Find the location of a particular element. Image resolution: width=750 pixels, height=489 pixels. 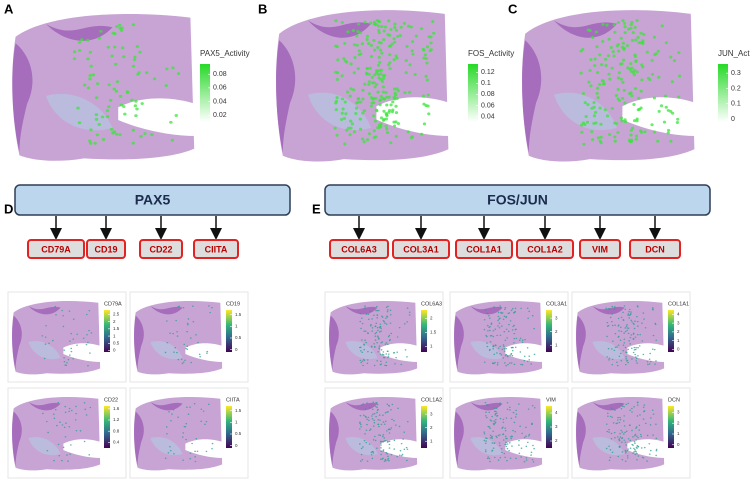

gene-name: CD22 is located at coordinates (111, 400).